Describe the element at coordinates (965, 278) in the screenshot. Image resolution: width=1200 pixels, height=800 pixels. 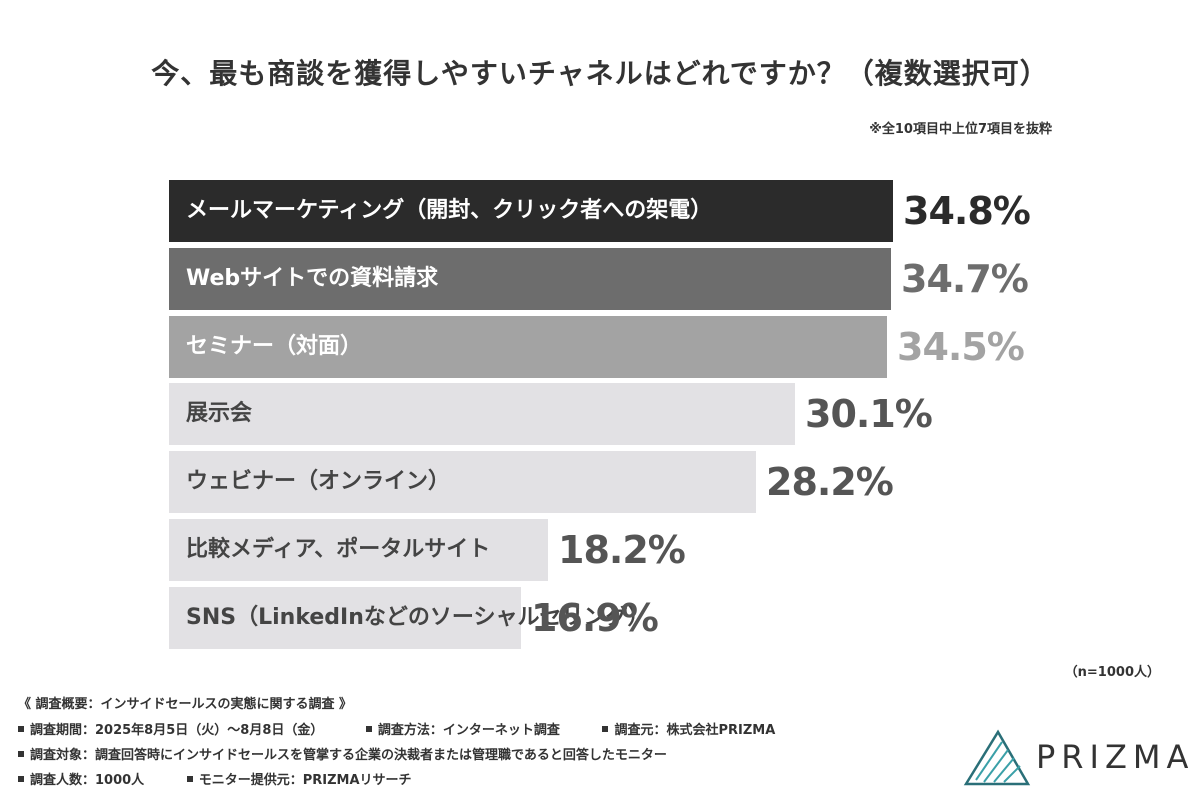
I see `bar-value-2: 34.7%` at that location.